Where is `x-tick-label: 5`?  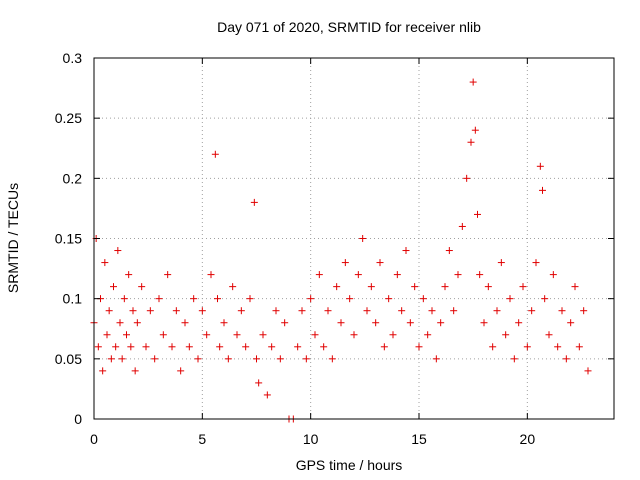 x-tick-label: 5 is located at coordinates (202, 439).